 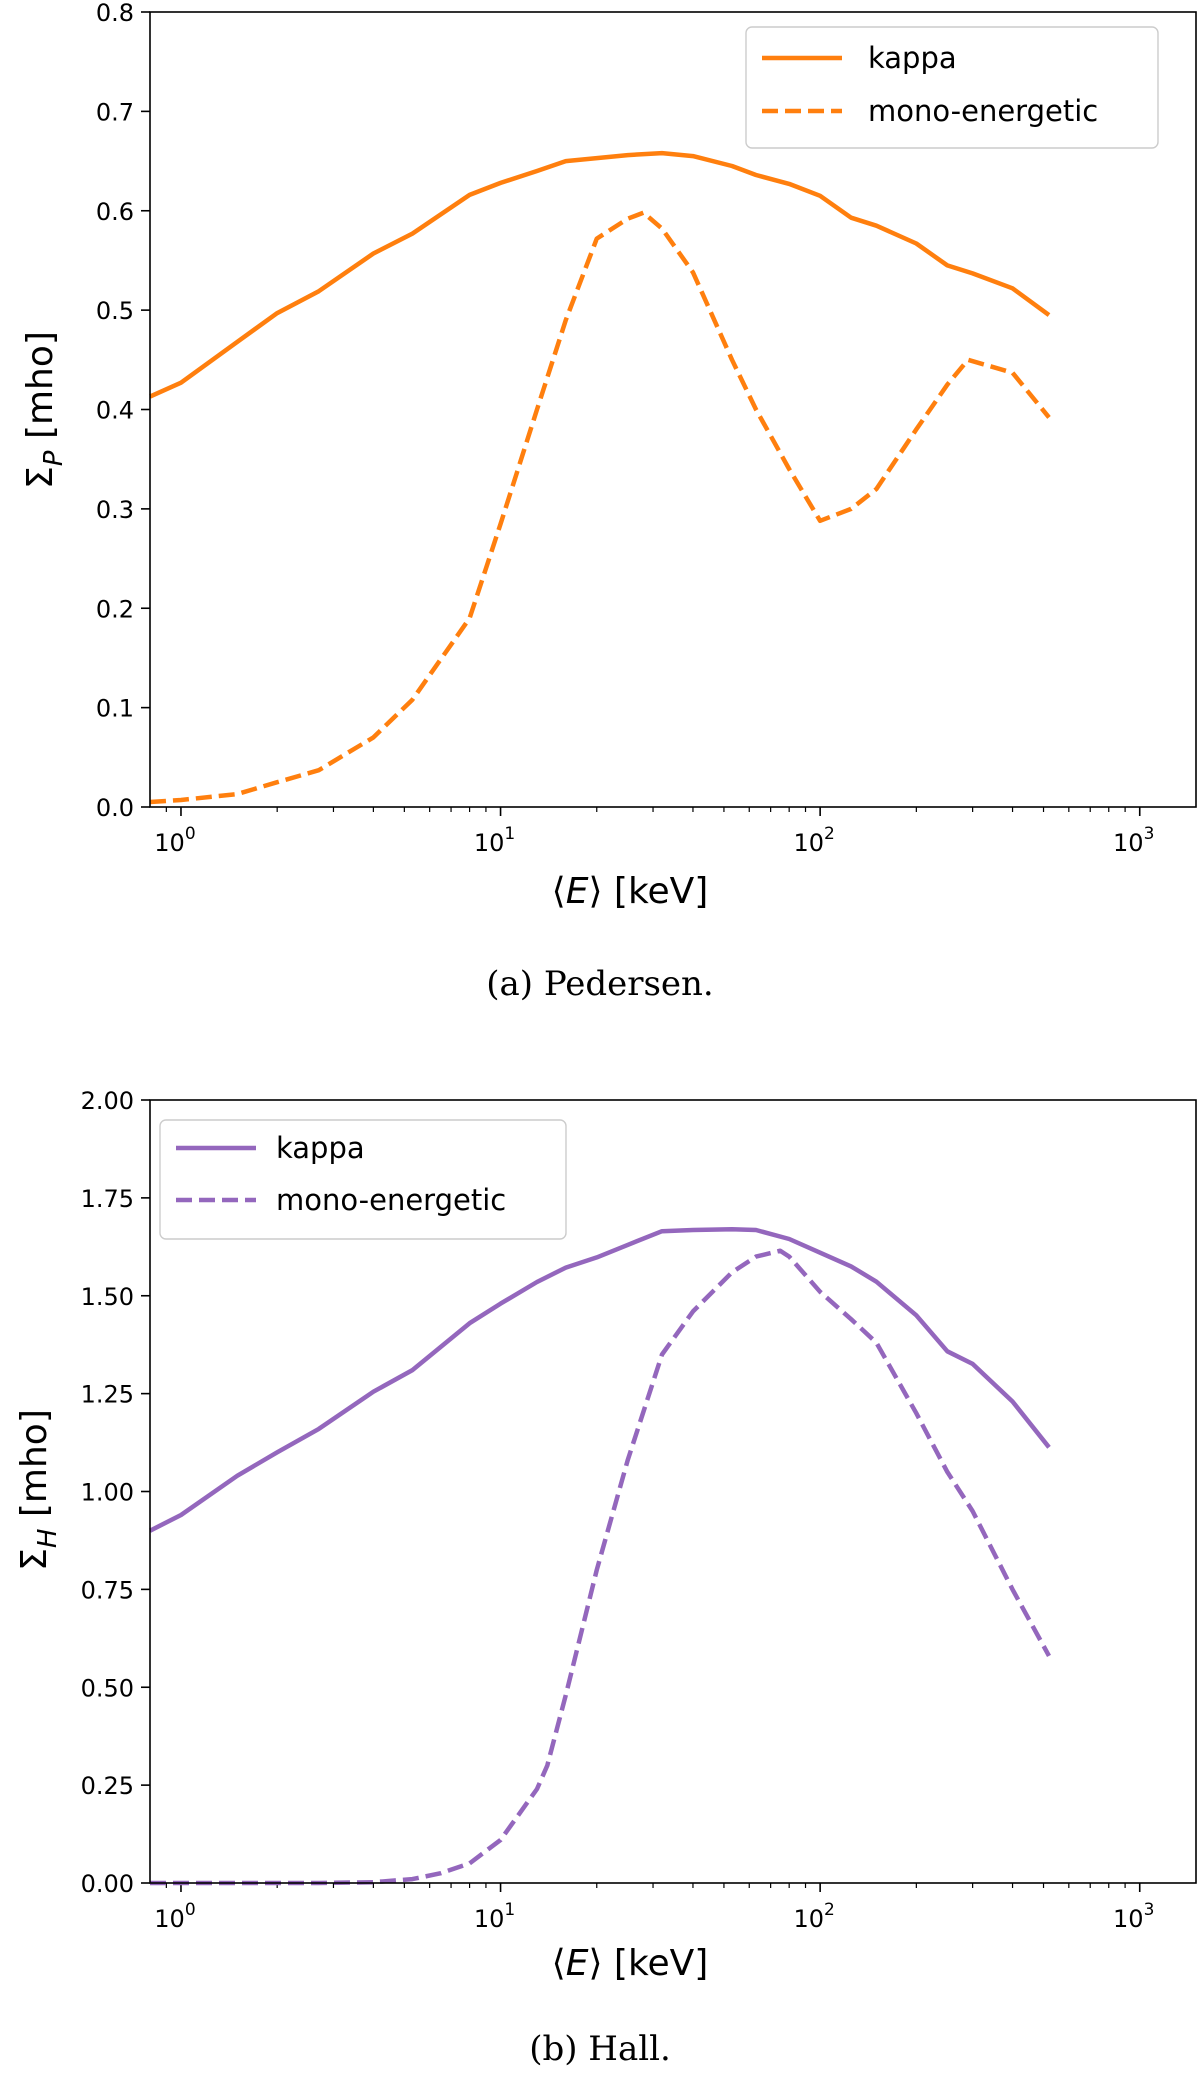 What do you see at coordinates (107, 1101) in the screenshot?
I see `panel-b-y-tick-label: 2.00` at bounding box center [107, 1101].